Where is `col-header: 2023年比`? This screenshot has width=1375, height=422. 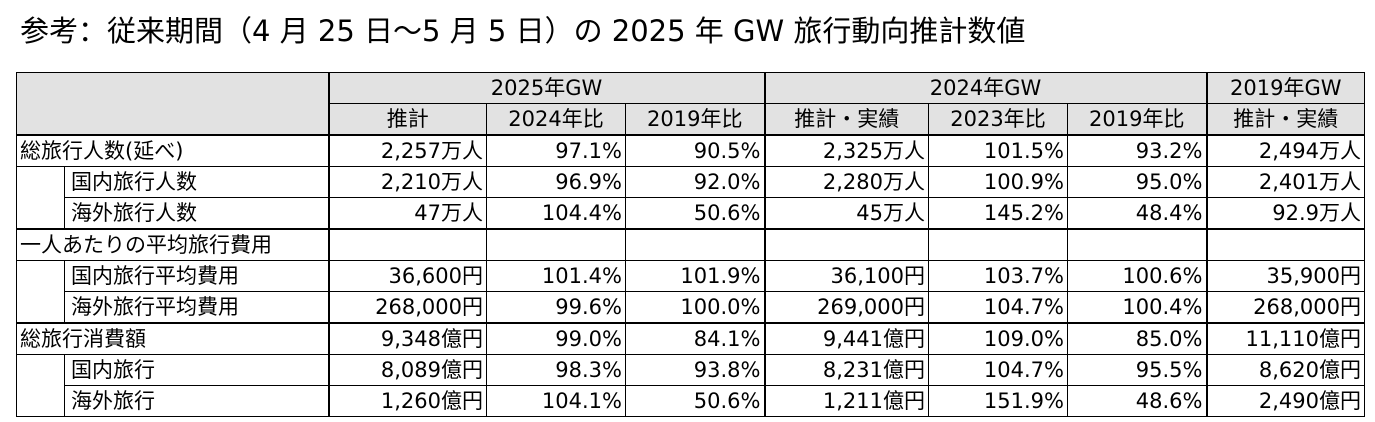
col-header: 2023年比 is located at coordinates (998, 119).